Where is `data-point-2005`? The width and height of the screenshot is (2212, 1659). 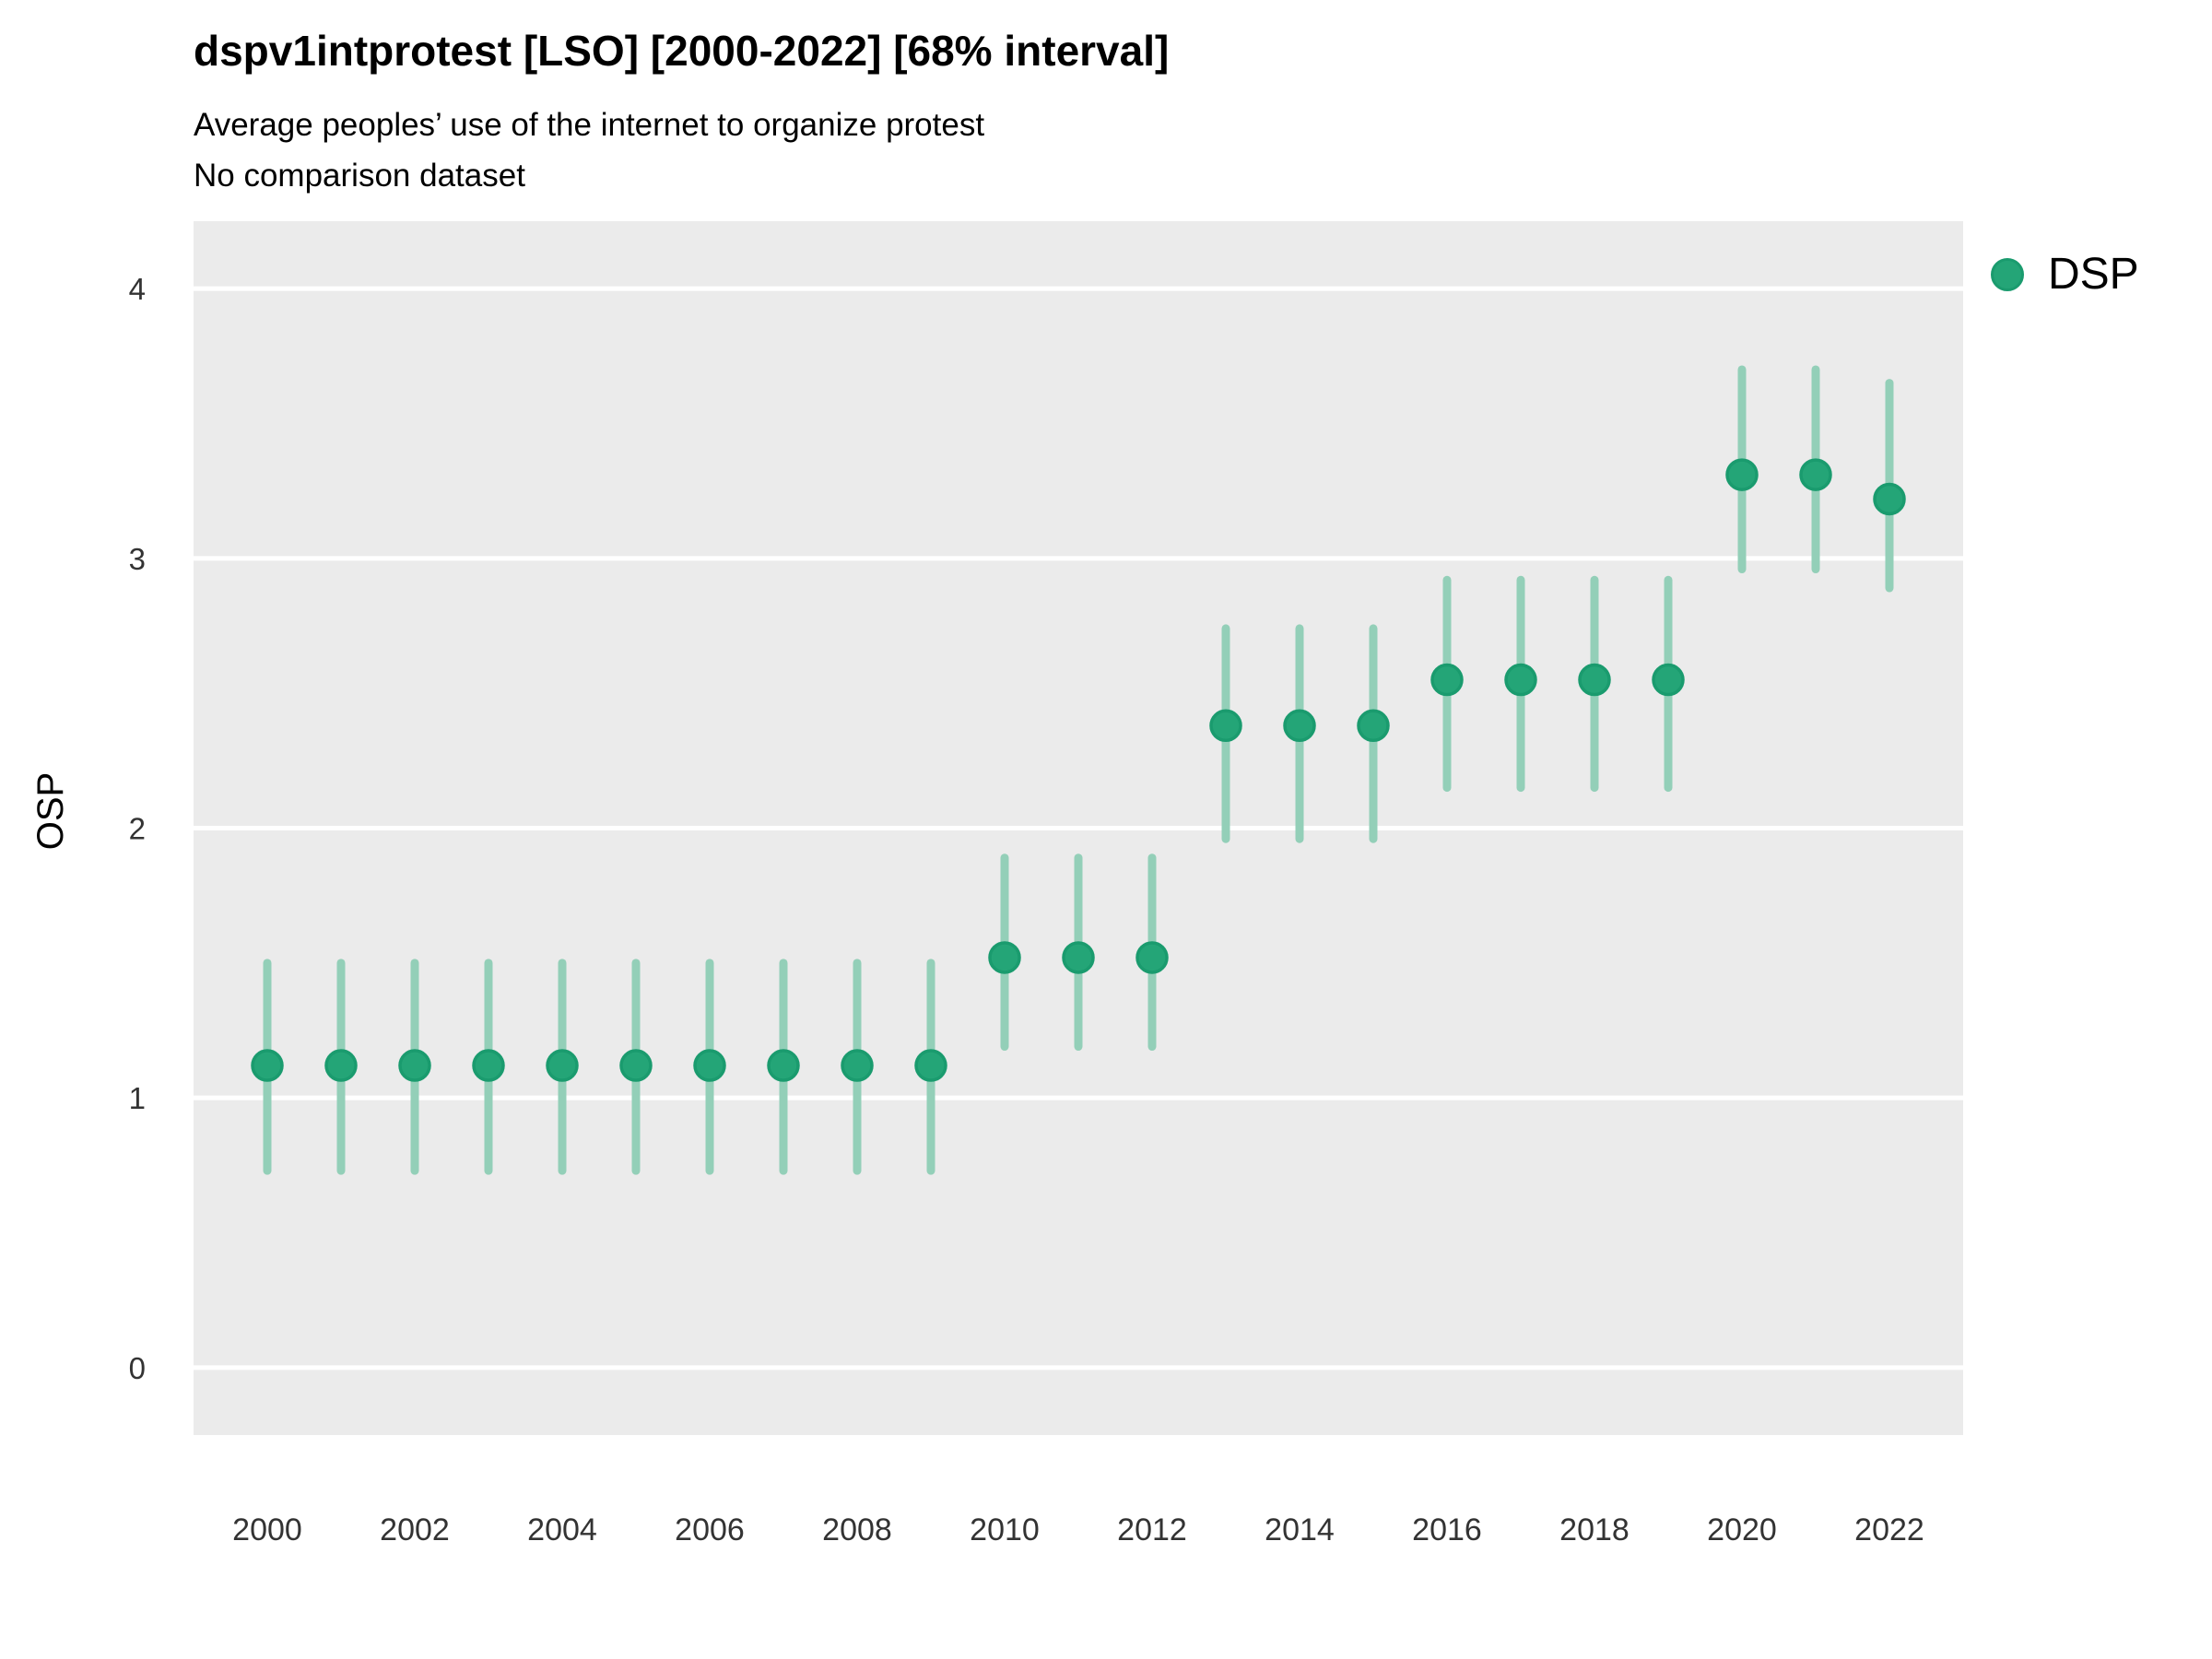 data-point-2005 is located at coordinates (636, 1065).